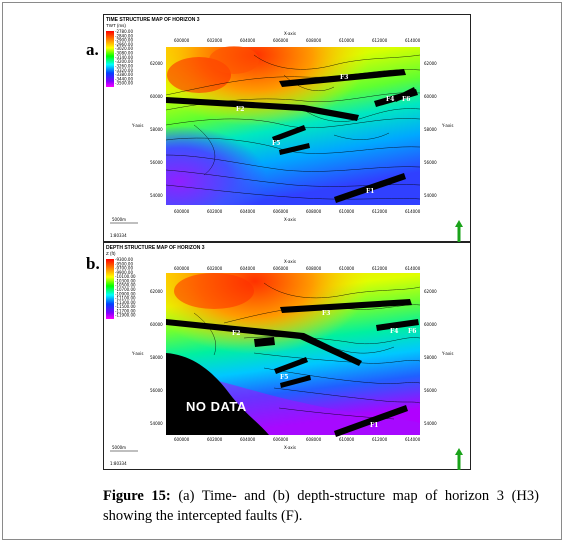  Describe the element at coordinates (124, 70) in the screenshot. I see `legend-value: -3320.00` at that location.